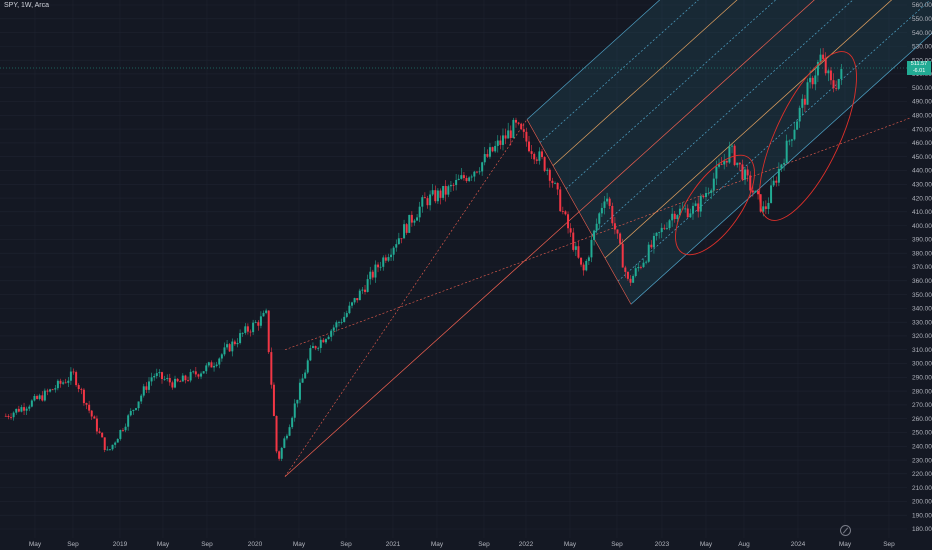  What do you see at coordinates (922, 19) in the screenshot?
I see `y-tick-label: 550.00` at bounding box center [922, 19].